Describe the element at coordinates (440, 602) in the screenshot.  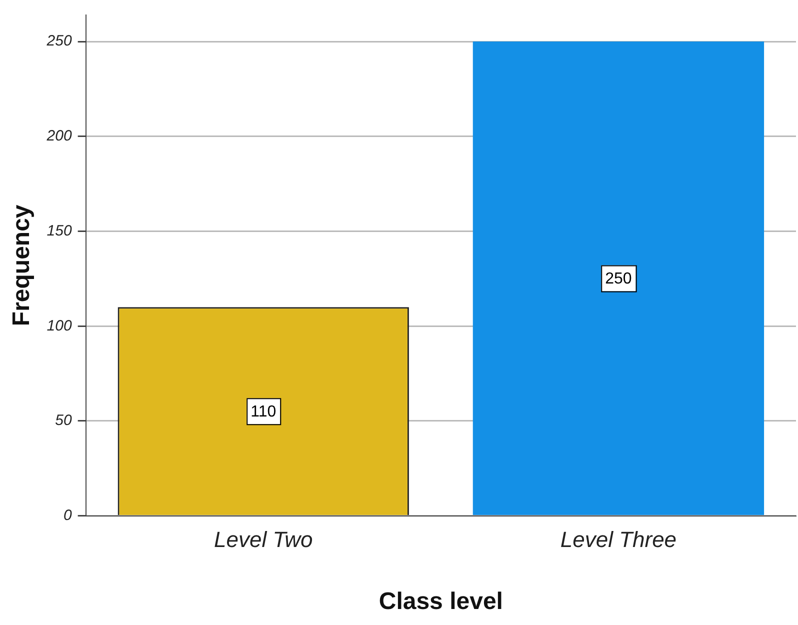
I see `x-axis-title: Class level` at that location.